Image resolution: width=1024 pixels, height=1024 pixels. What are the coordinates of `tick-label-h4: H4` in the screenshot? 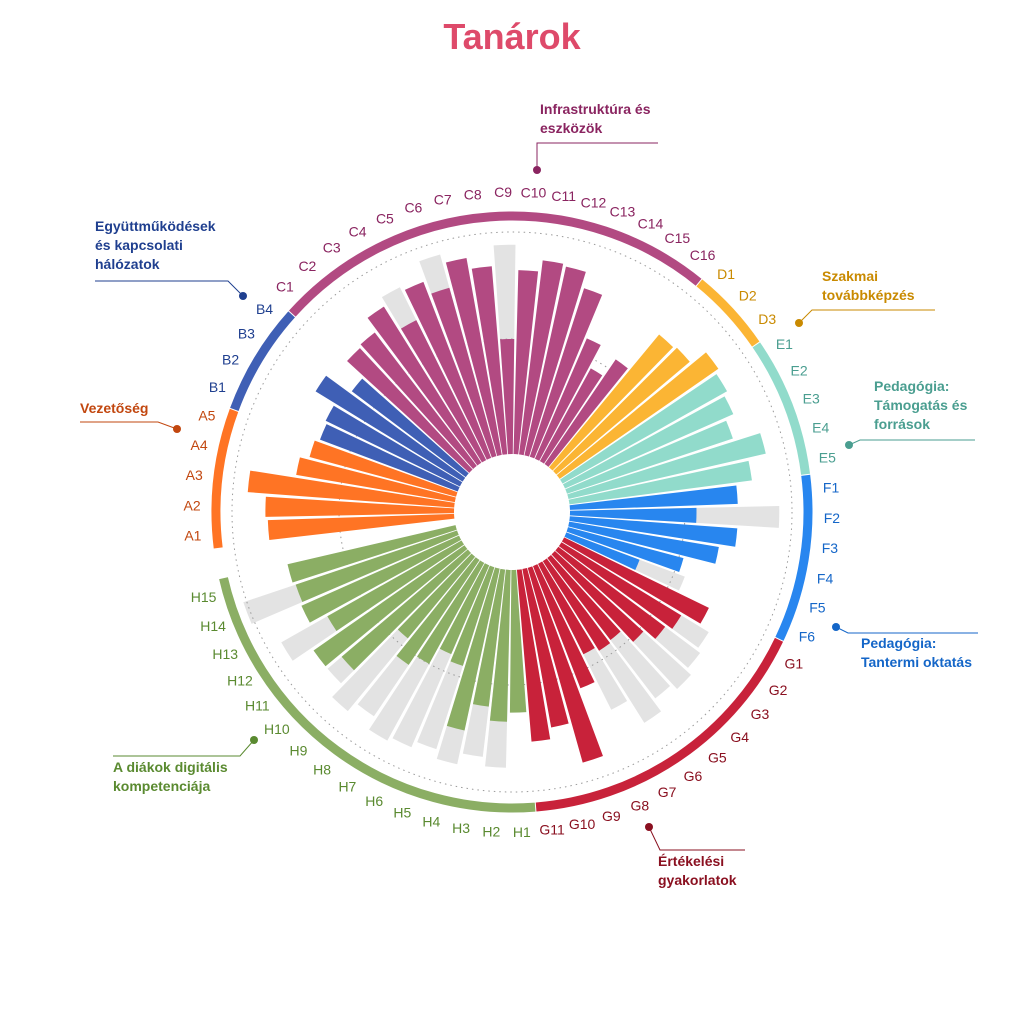 It's located at (431, 822).